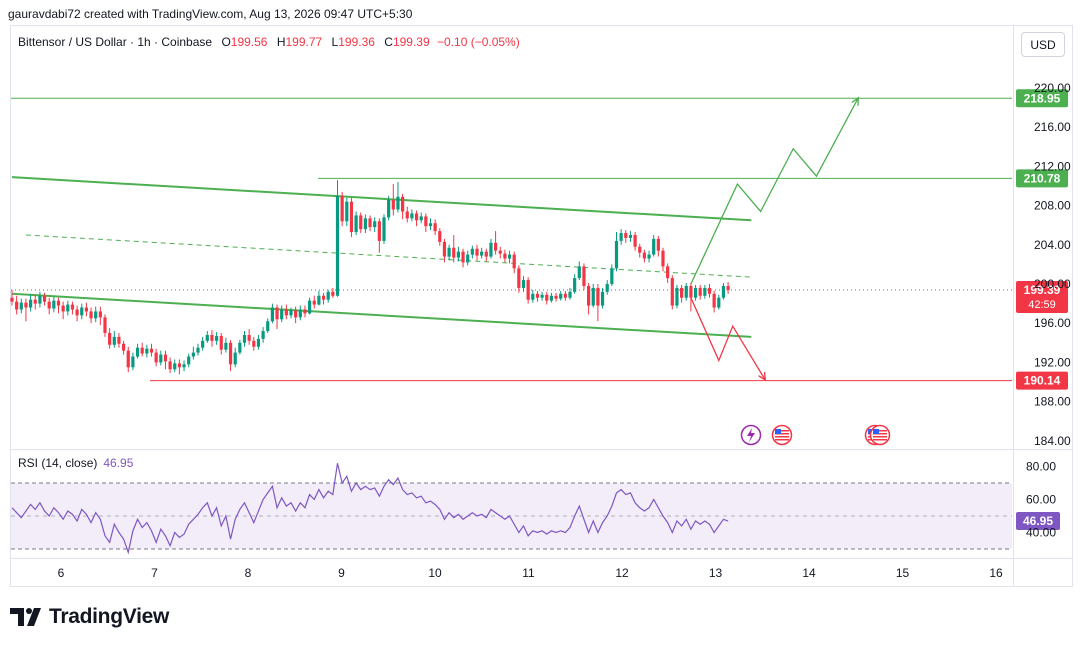  Describe the element at coordinates (25, 617) in the screenshot. I see `tradingview-mark-icon` at that location.